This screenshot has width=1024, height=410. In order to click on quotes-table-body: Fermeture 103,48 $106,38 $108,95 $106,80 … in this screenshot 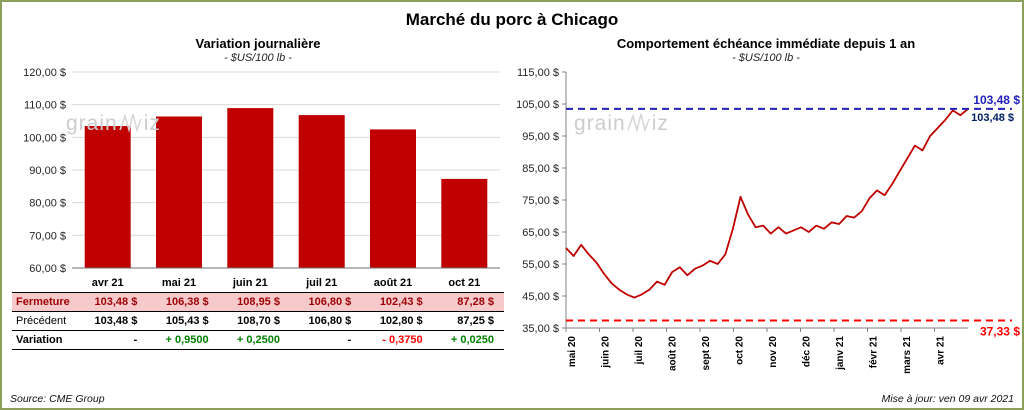, I will do `click(258, 321)`.